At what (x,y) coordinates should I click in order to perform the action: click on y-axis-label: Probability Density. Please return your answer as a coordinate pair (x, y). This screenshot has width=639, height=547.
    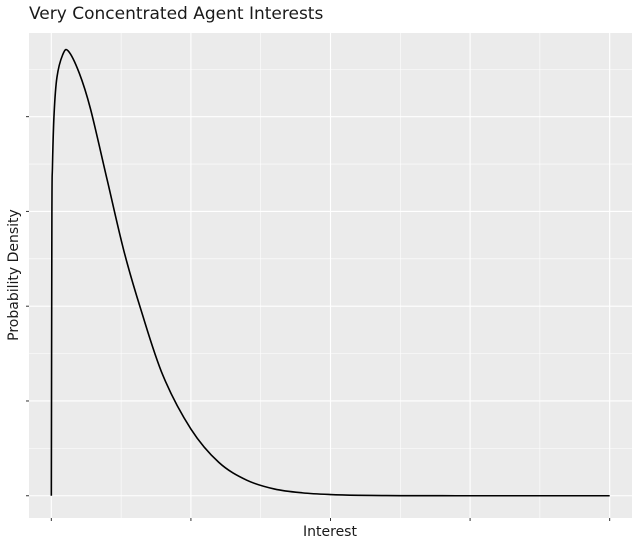
    Looking at the image, I should click on (14, 275).